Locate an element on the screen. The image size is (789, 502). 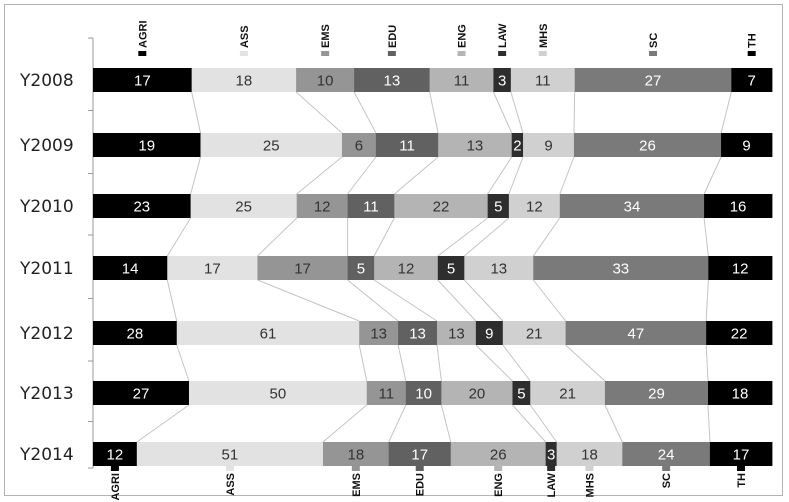
data-label-sc-y2010: 34 is located at coordinates (632, 207).